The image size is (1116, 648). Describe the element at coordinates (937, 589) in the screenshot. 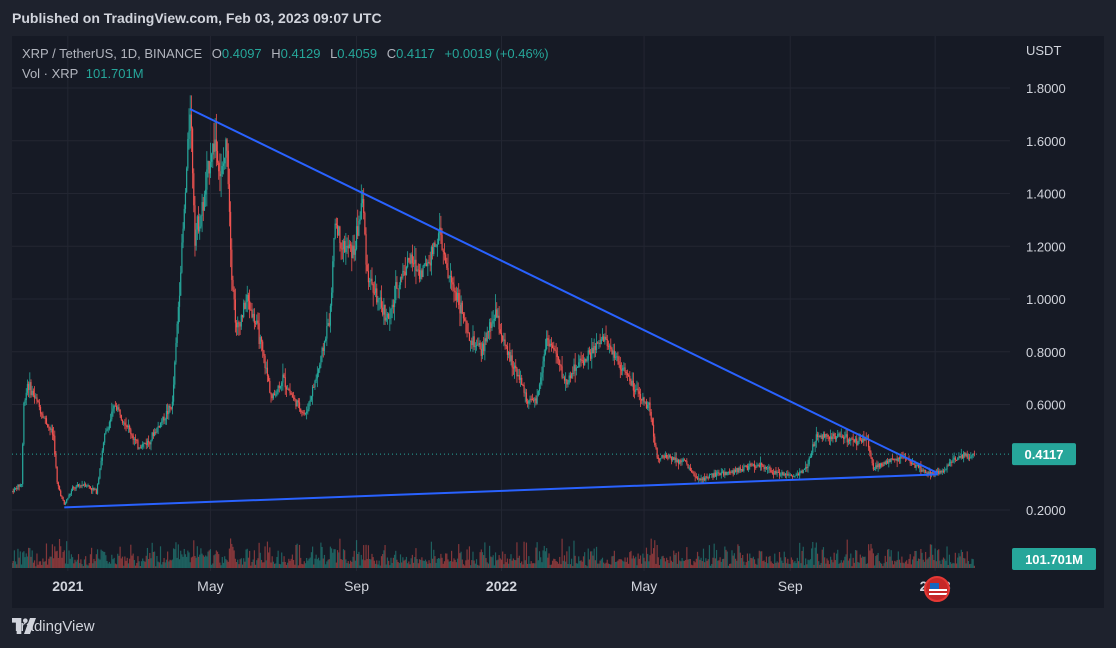

I see `us-flag-icon` at that location.